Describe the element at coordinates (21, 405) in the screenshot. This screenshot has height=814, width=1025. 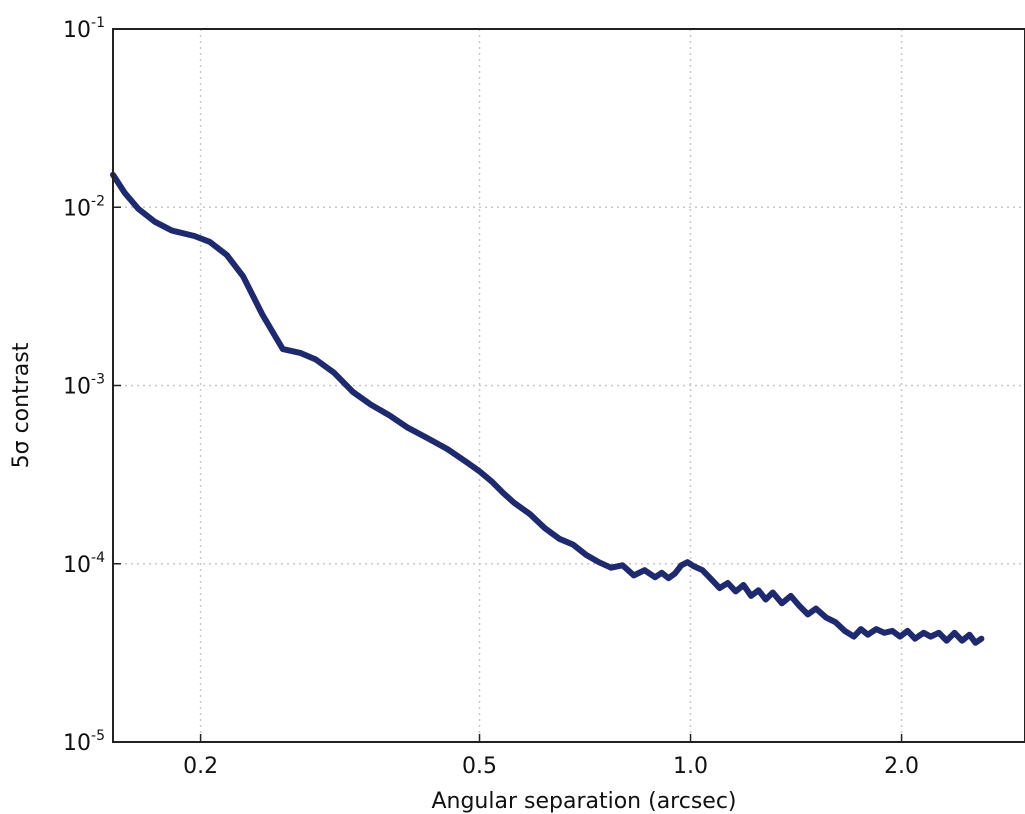
I see `y-axis-label: 5σ contrast` at that location.